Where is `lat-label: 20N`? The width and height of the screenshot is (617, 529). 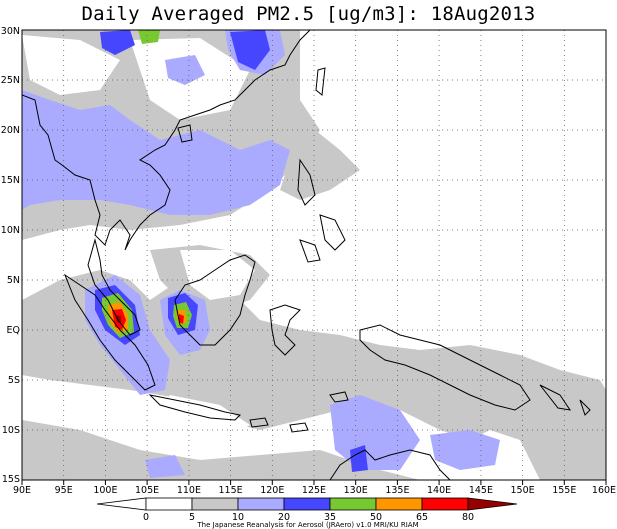
lat-label: 20N is located at coordinates (10, 130).